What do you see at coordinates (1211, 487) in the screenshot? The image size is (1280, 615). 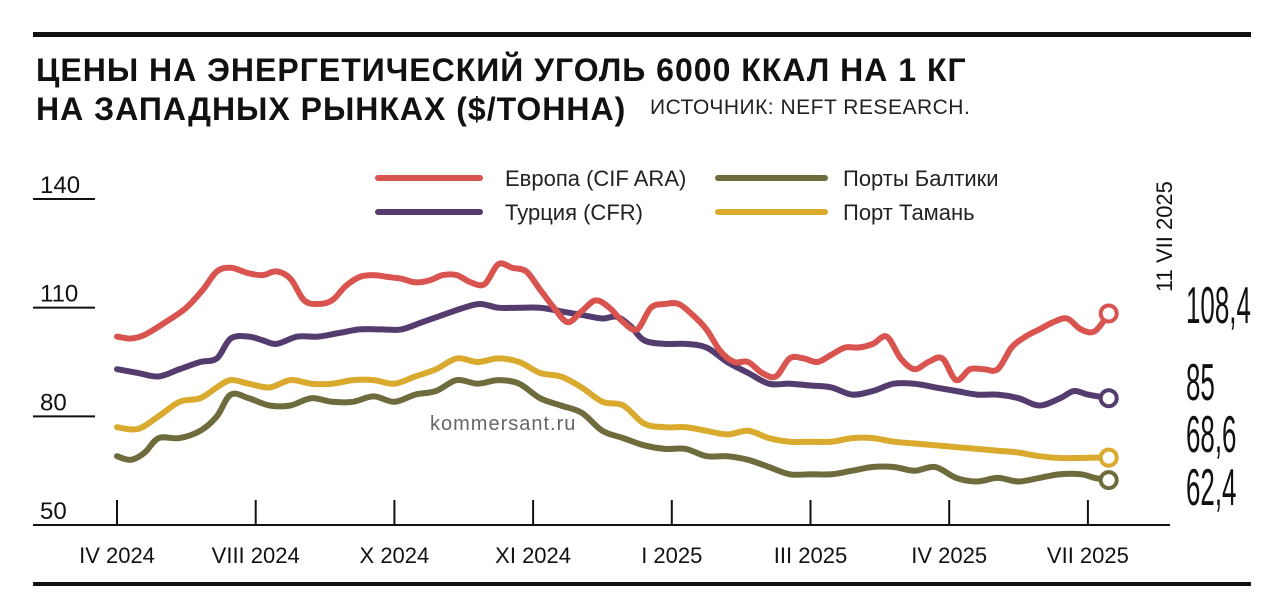 I see `end-value-label-baltic: 62,4` at bounding box center [1211, 487].